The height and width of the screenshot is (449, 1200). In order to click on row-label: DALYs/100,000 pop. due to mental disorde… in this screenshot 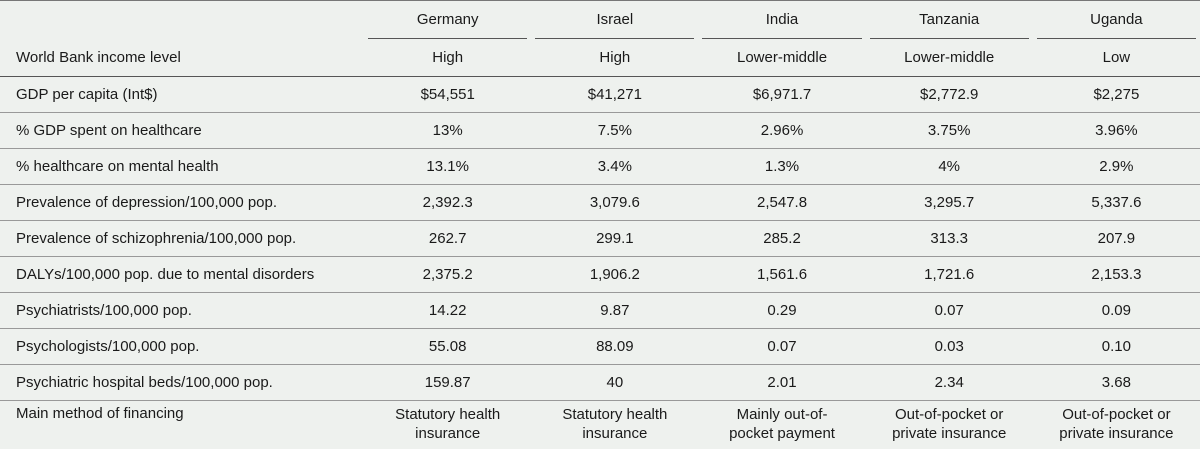, I will do `click(182, 275)`.